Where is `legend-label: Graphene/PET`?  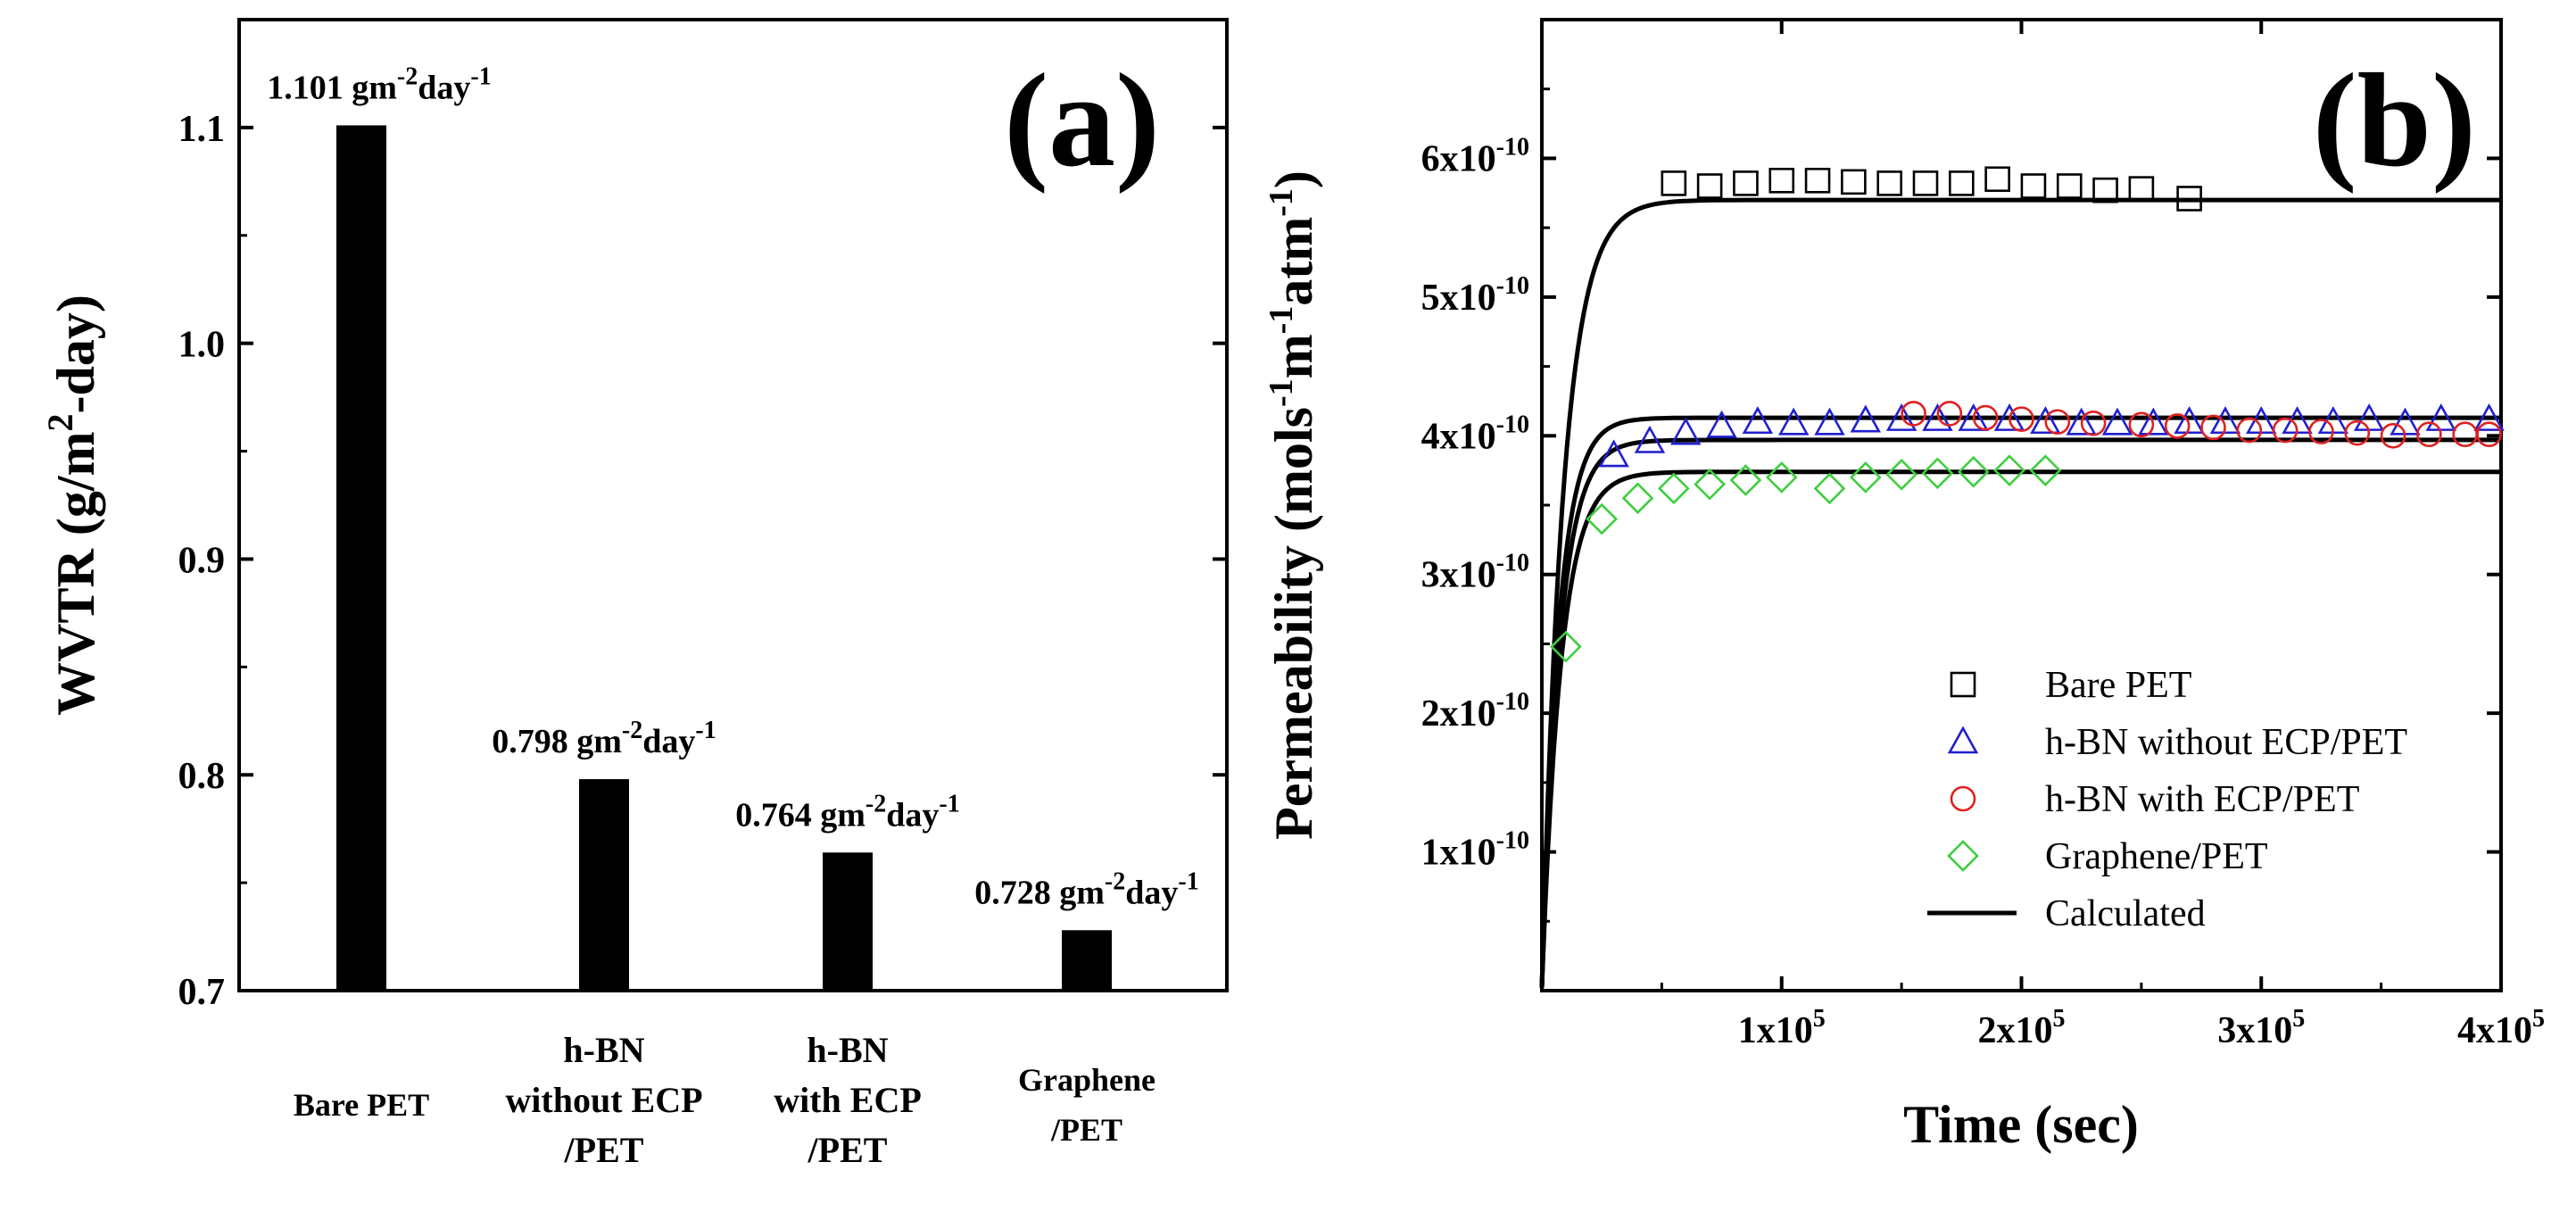
legend-label: Graphene/PET is located at coordinates (2156, 856).